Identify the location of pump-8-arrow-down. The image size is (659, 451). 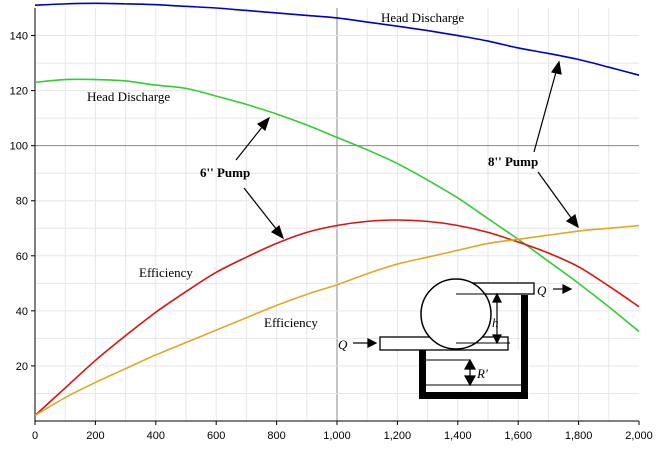
(555, 195).